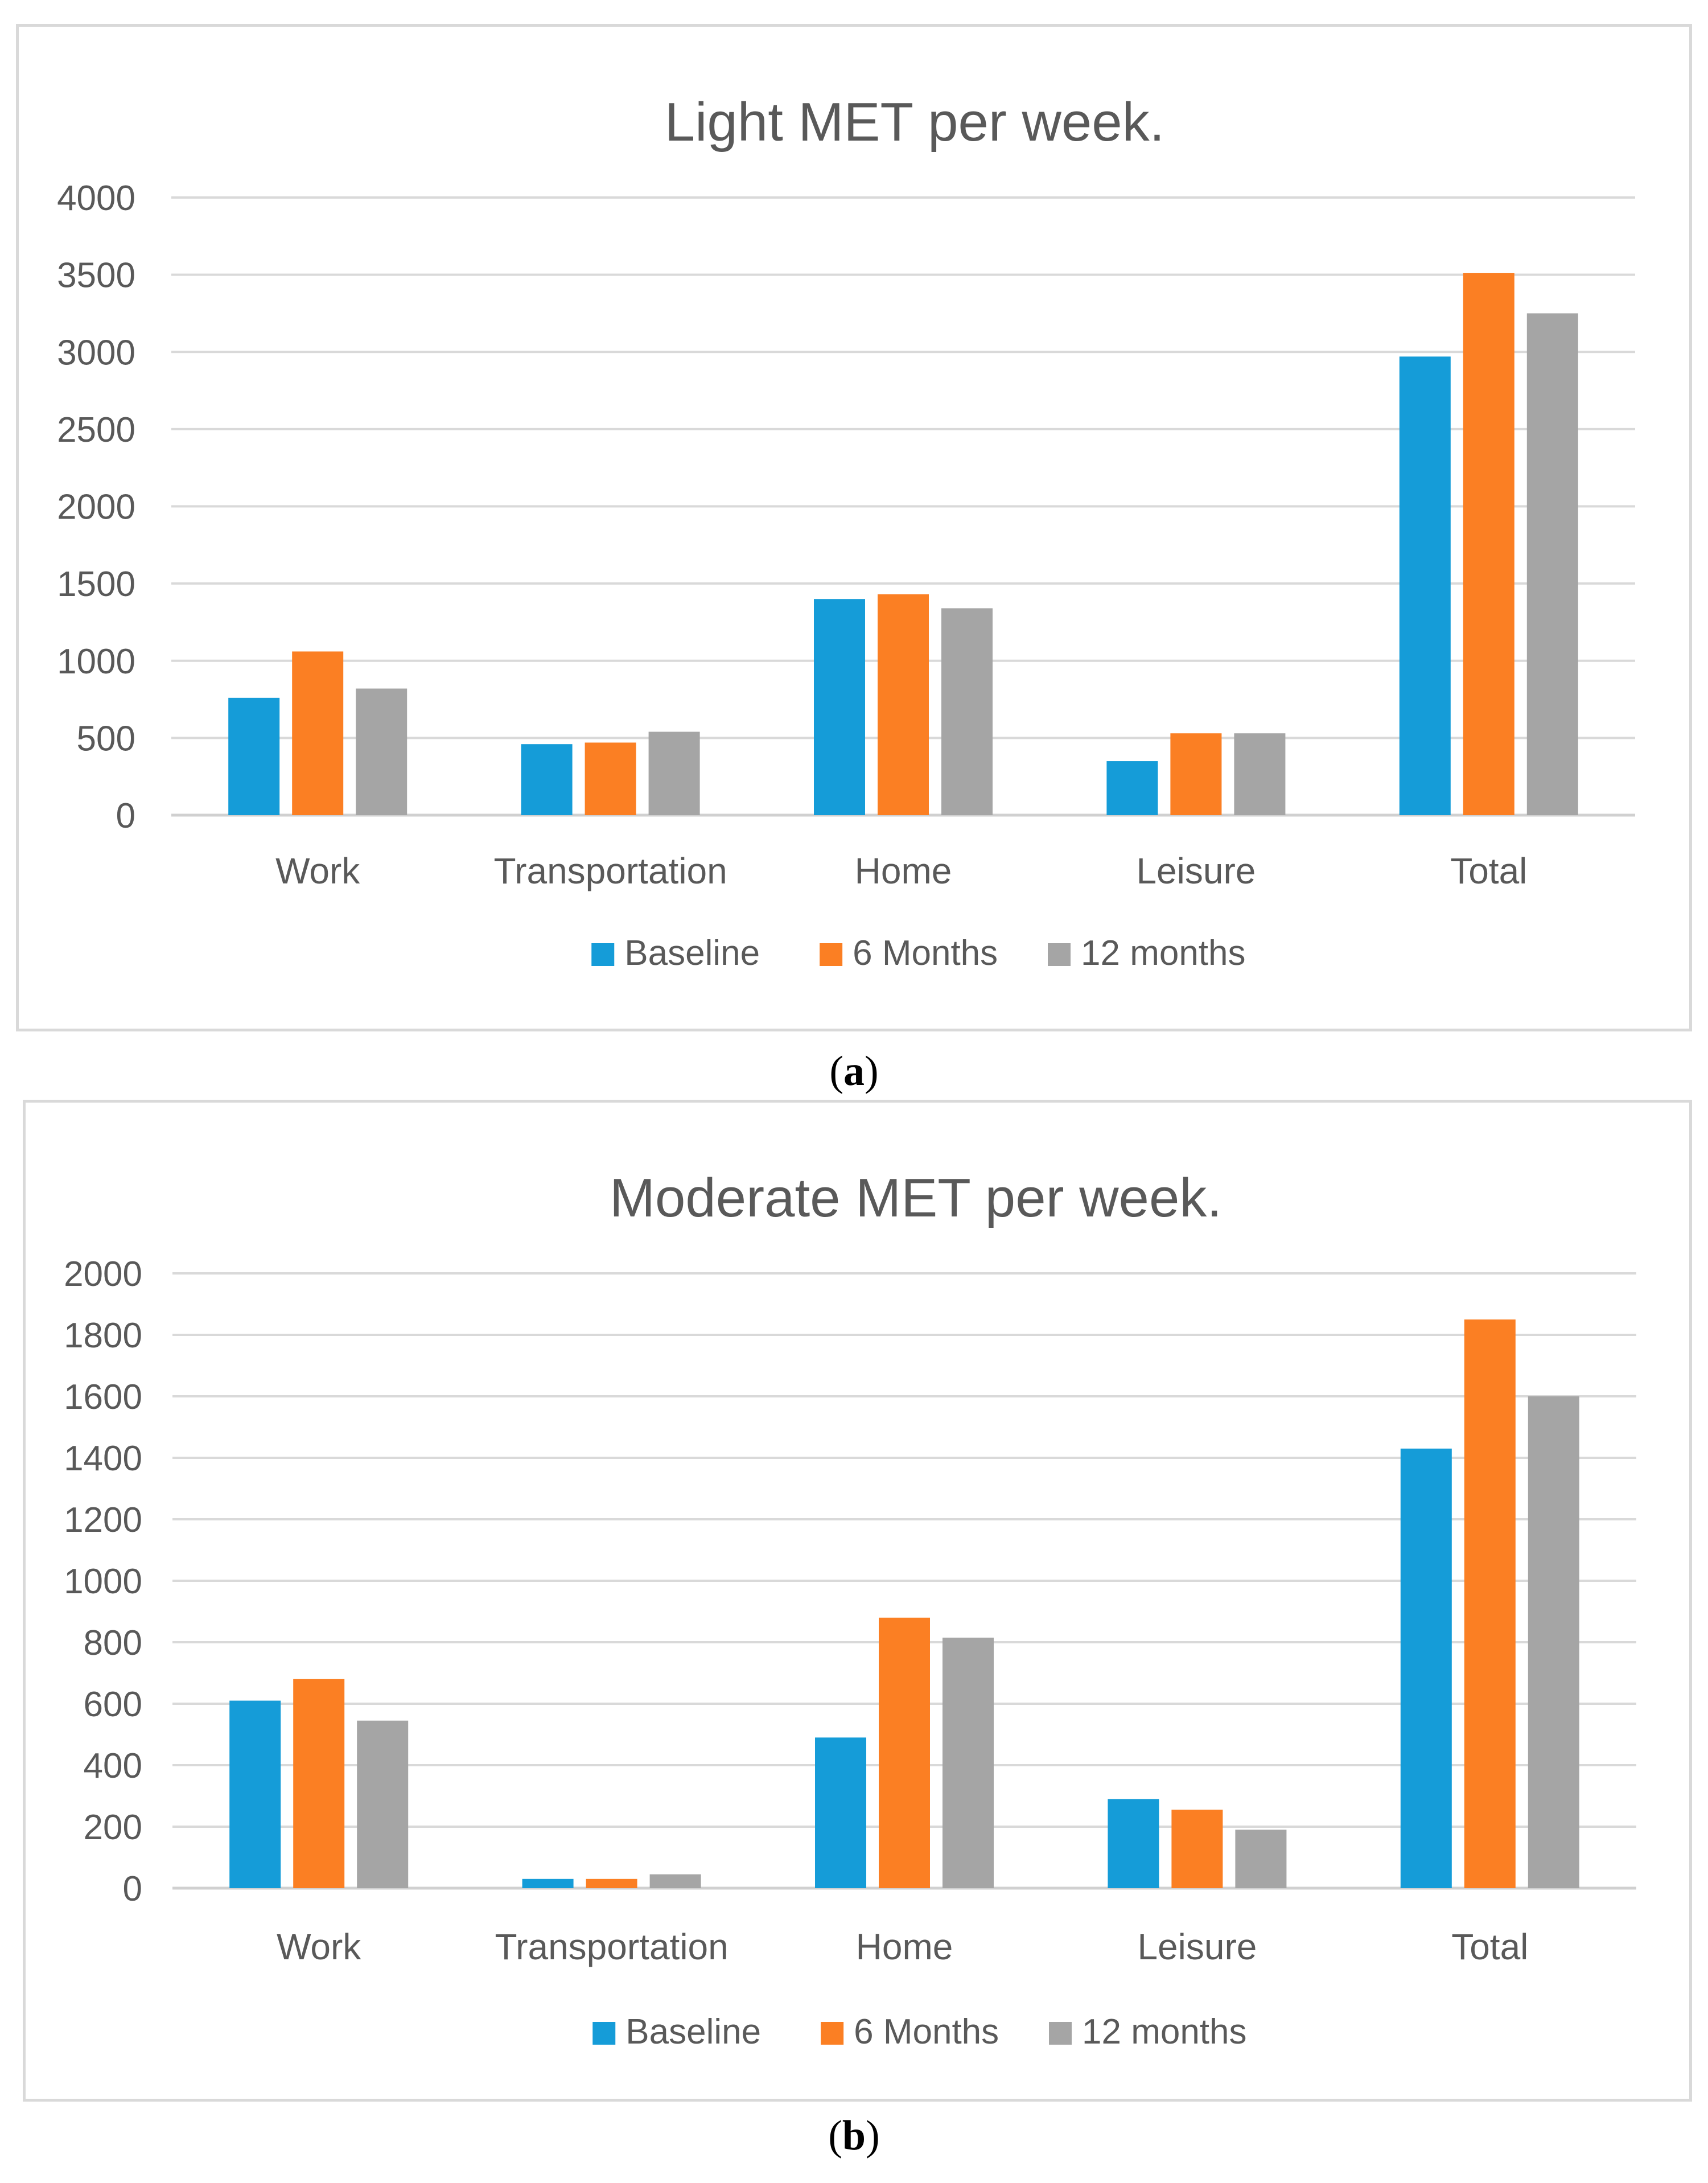  I want to click on caption-b-label: b, so click(854, 2135).